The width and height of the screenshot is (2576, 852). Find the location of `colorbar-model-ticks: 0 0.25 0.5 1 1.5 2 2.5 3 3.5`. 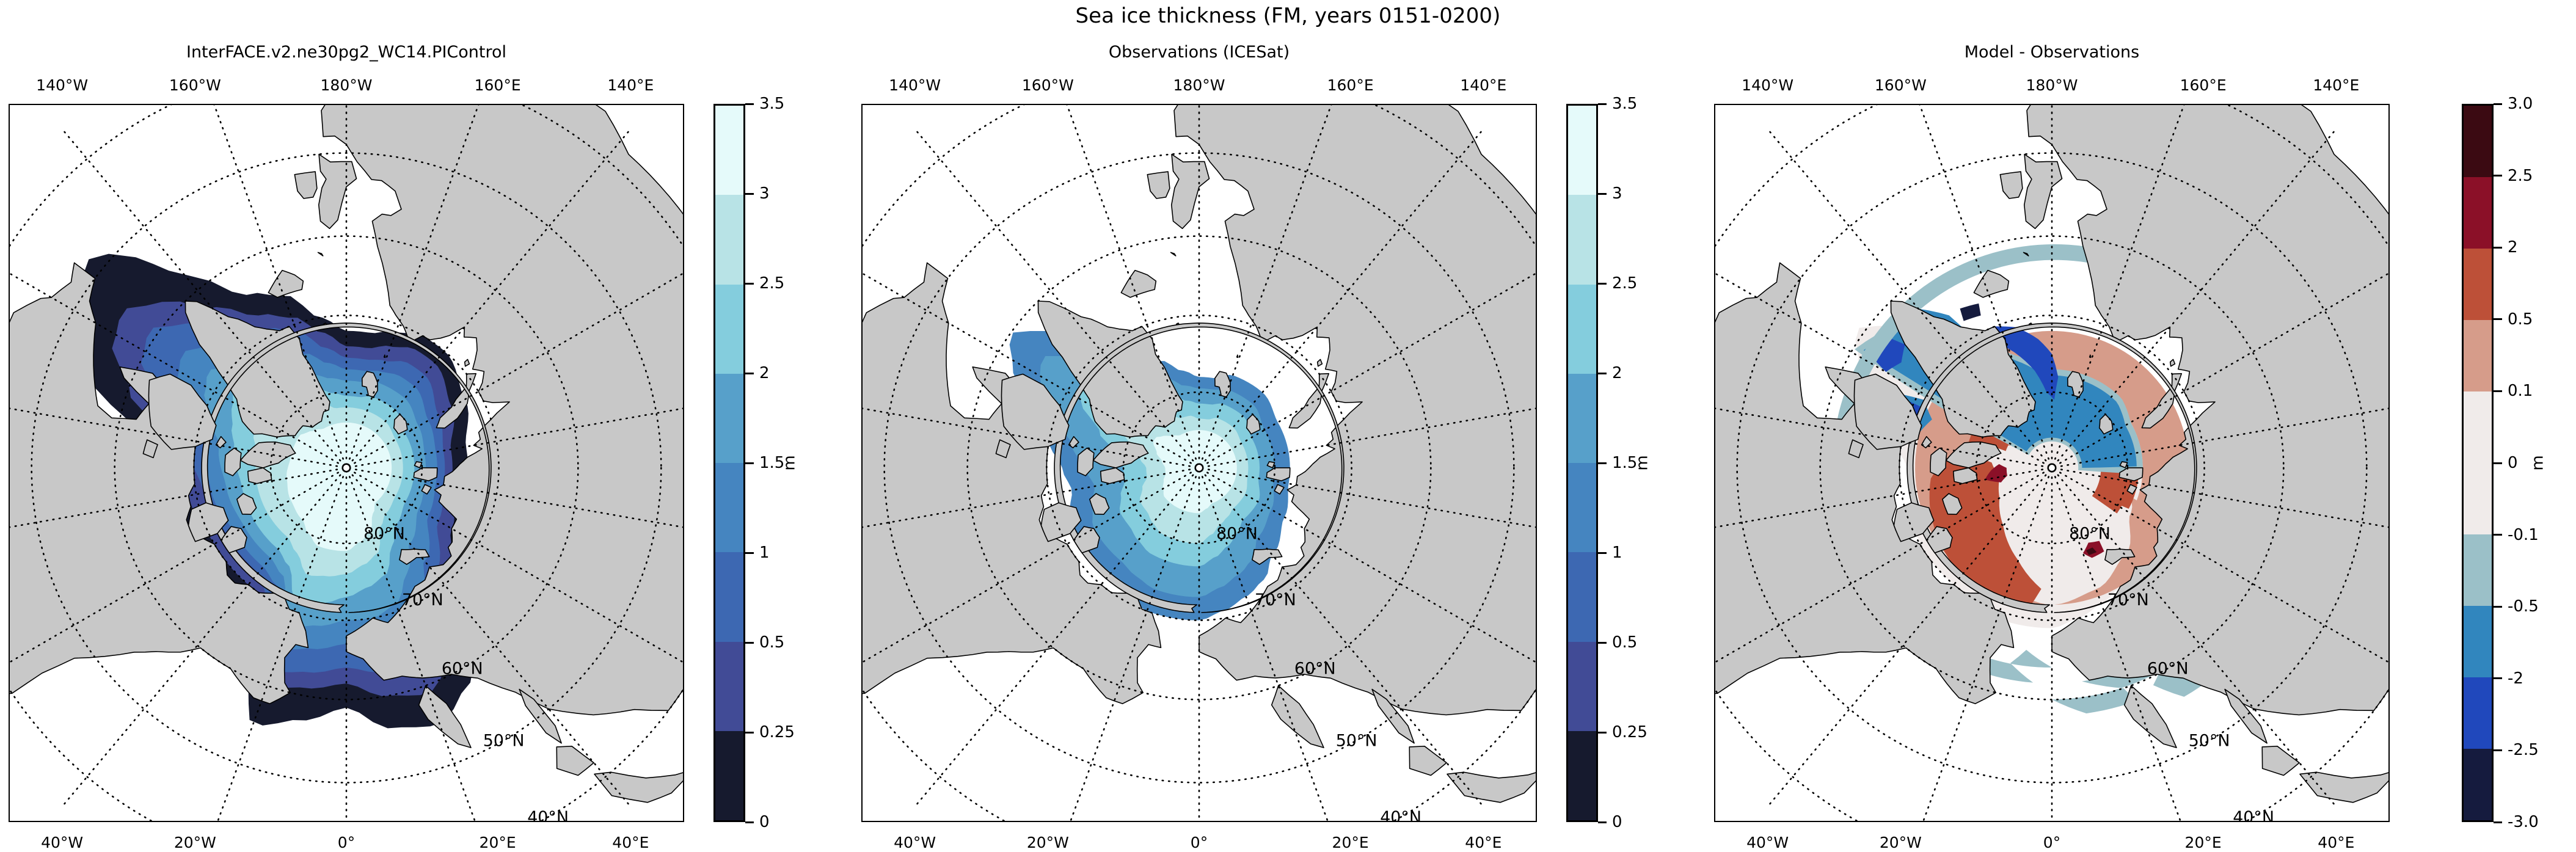

colorbar-model-ticks: 0 0.25 0.5 1 1.5 2 2.5 3 3.5 is located at coordinates (806, 463).